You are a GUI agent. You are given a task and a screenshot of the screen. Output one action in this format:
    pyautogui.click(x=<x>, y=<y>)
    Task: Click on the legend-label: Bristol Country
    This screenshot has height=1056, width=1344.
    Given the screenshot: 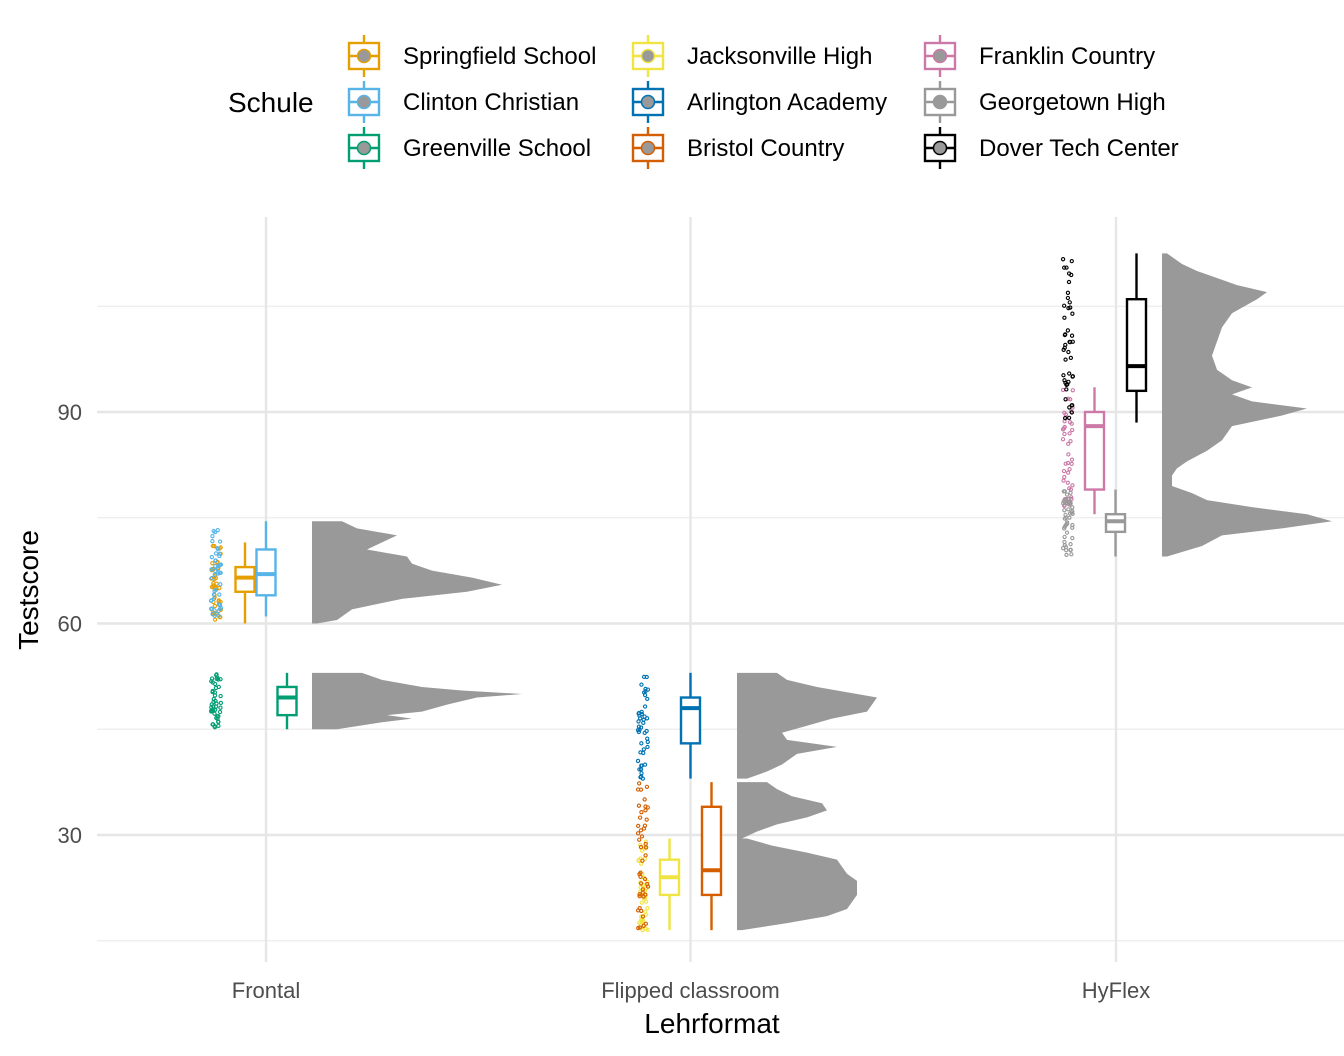 What is the action you would take?
    pyautogui.click(x=765, y=148)
    